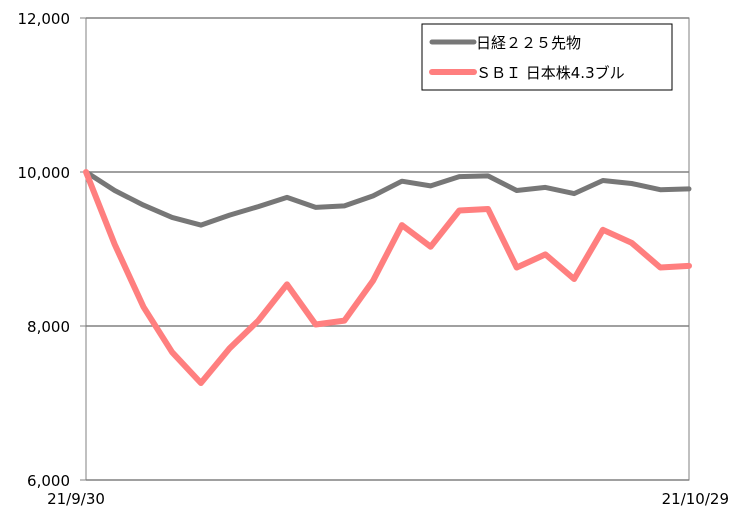  I want to click on legend: 日経２２５先物 ＳＢＩ 日本株4.3ブル, so click(547, 57).